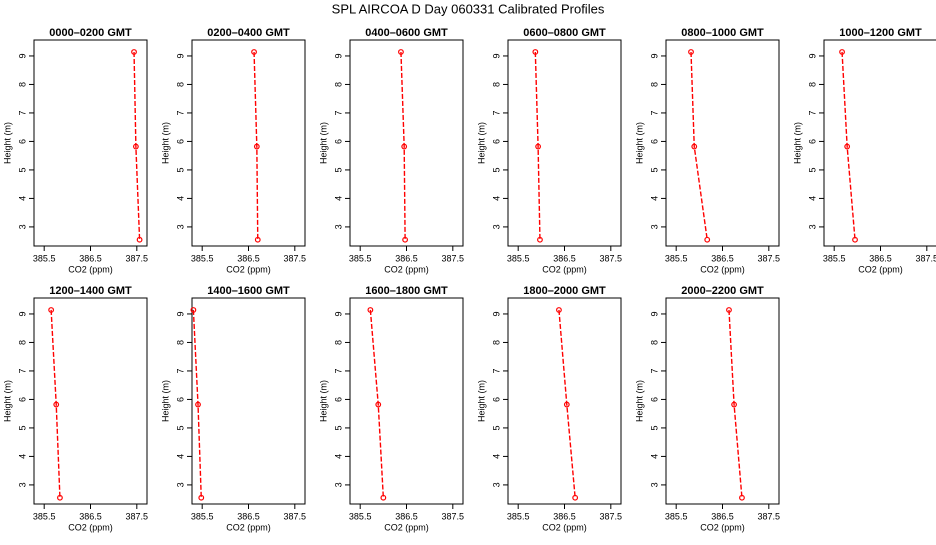 The height and width of the screenshot is (545, 936). What do you see at coordinates (248, 33) in the screenshot?
I see `panel-title: 0200–0400 GMT` at bounding box center [248, 33].